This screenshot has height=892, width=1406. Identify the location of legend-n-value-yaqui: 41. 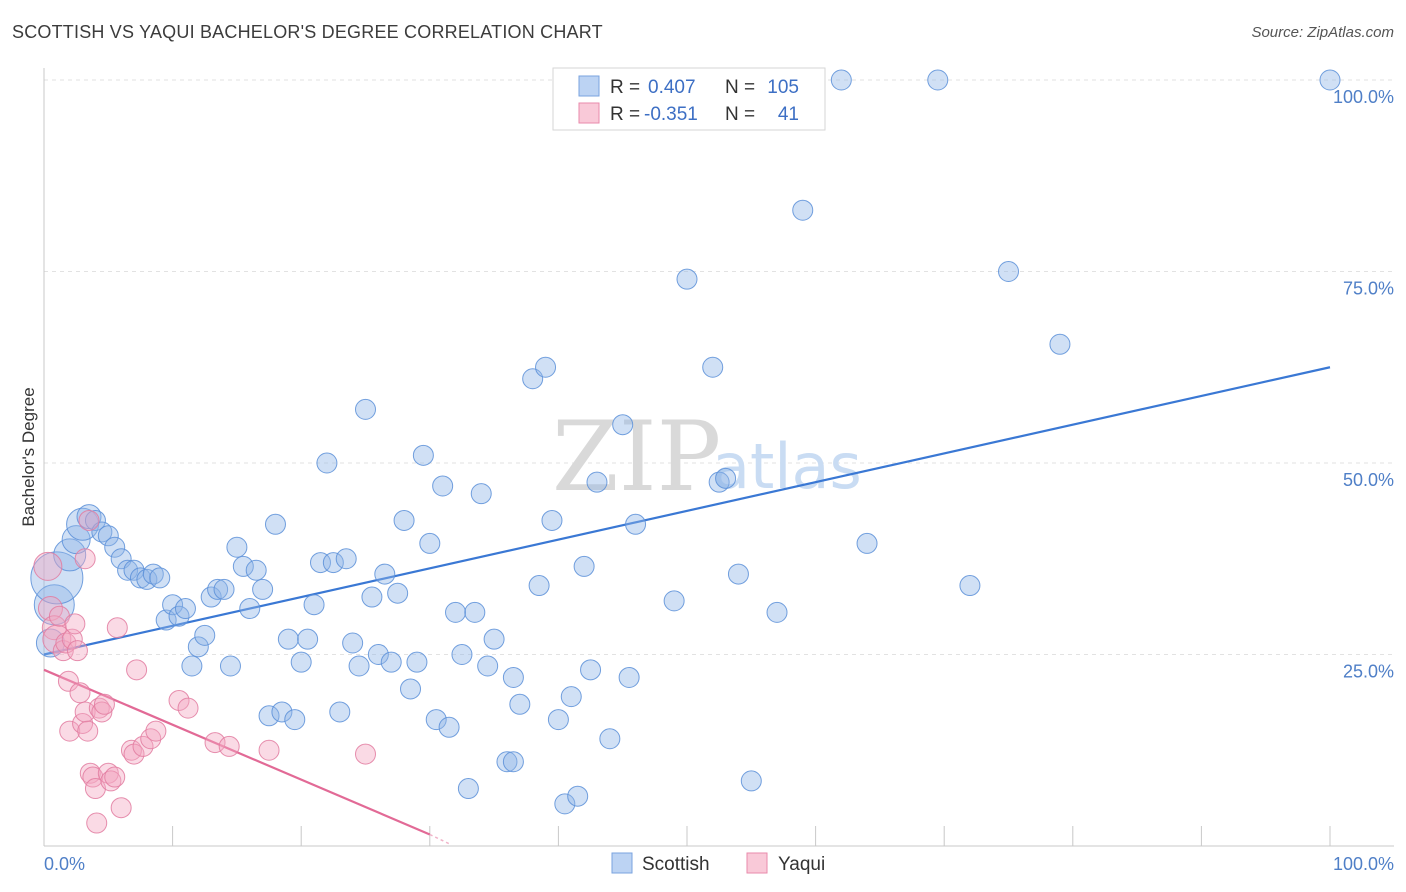
(788, 114).